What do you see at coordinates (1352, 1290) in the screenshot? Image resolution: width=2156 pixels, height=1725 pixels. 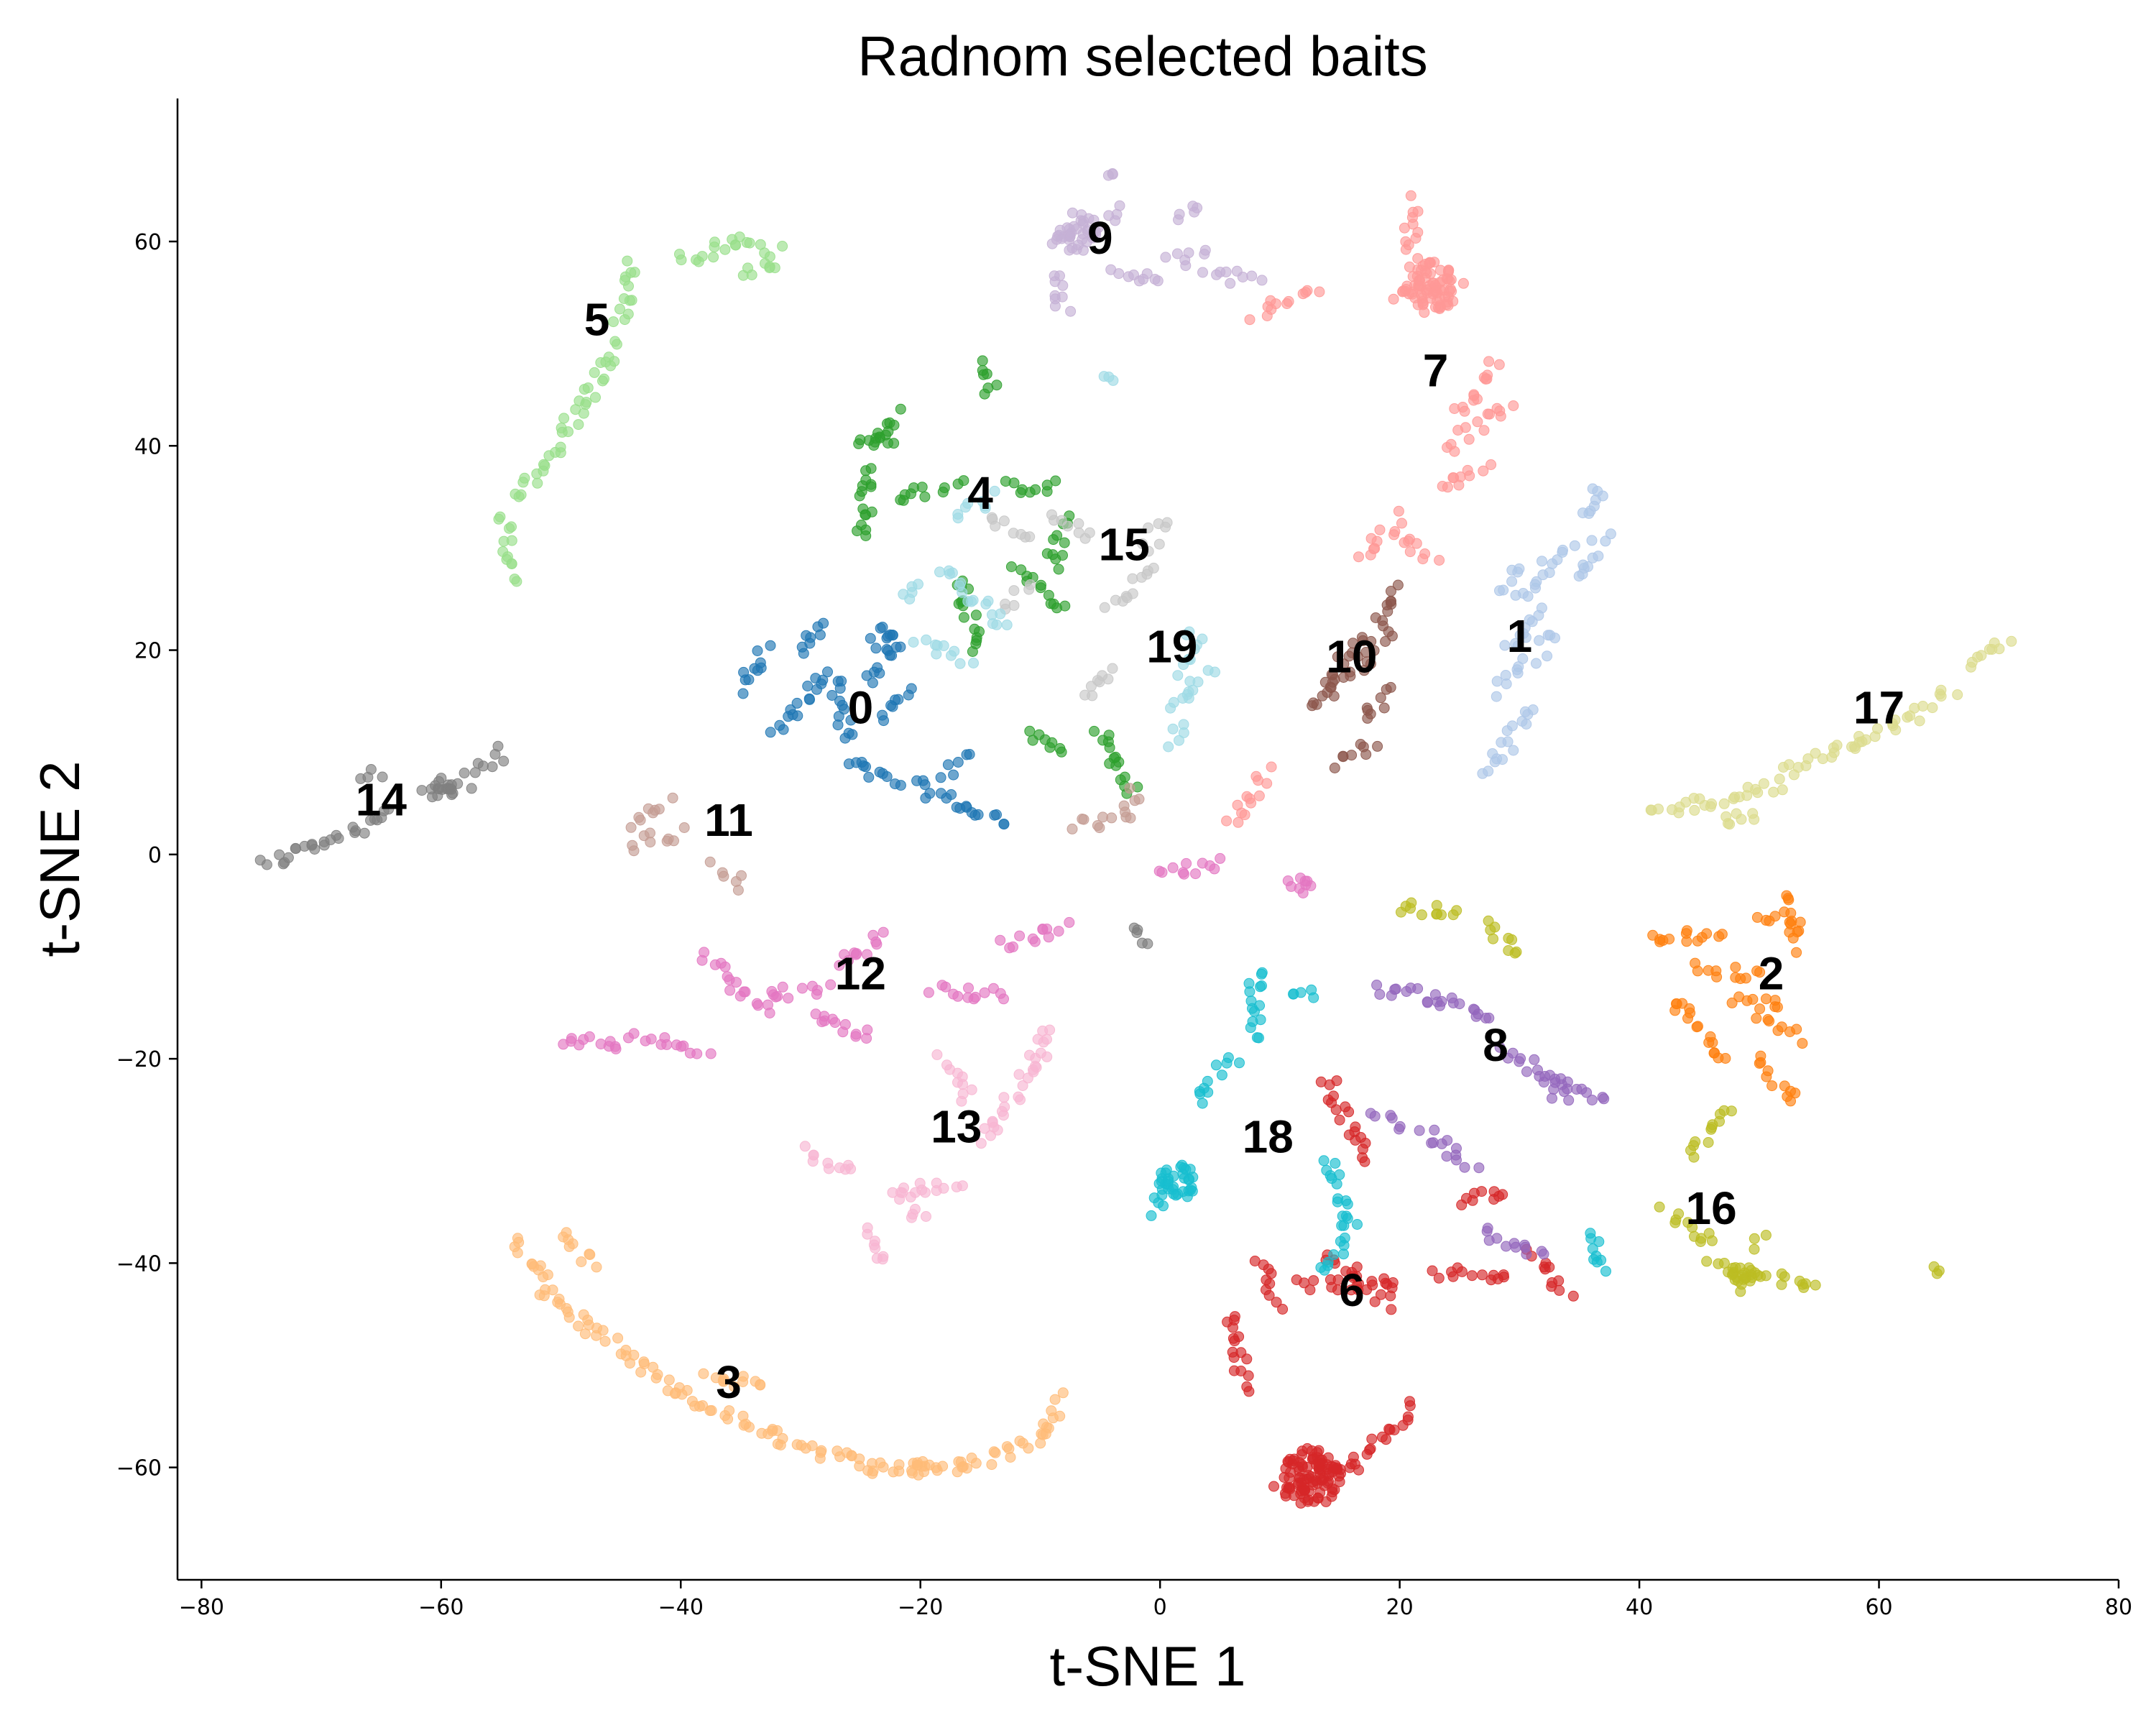 I see `cluster-label-6: 6` at bounding box center [1352, 1290].